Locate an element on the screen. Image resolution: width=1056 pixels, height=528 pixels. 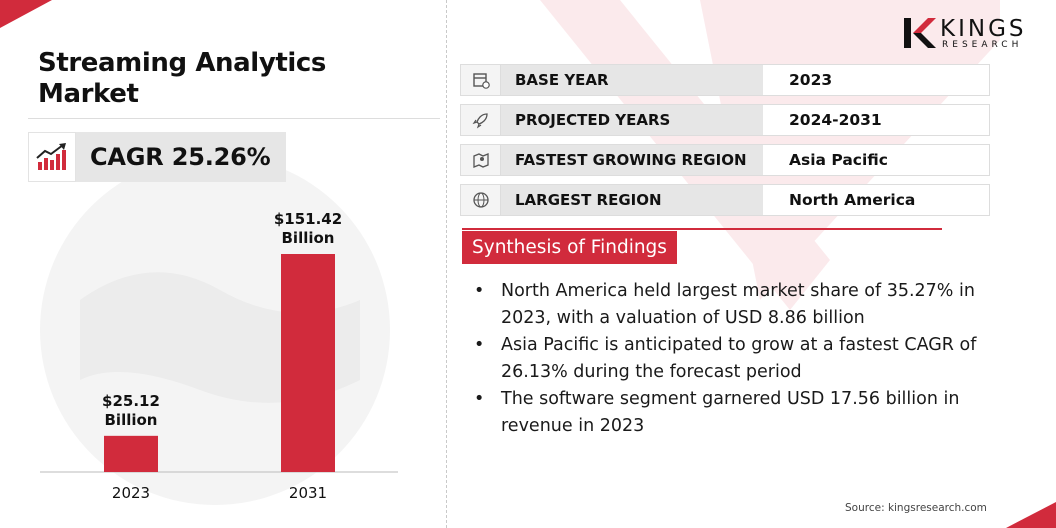
info-label: LARGEST REGION is located at coordinates (632, 200).